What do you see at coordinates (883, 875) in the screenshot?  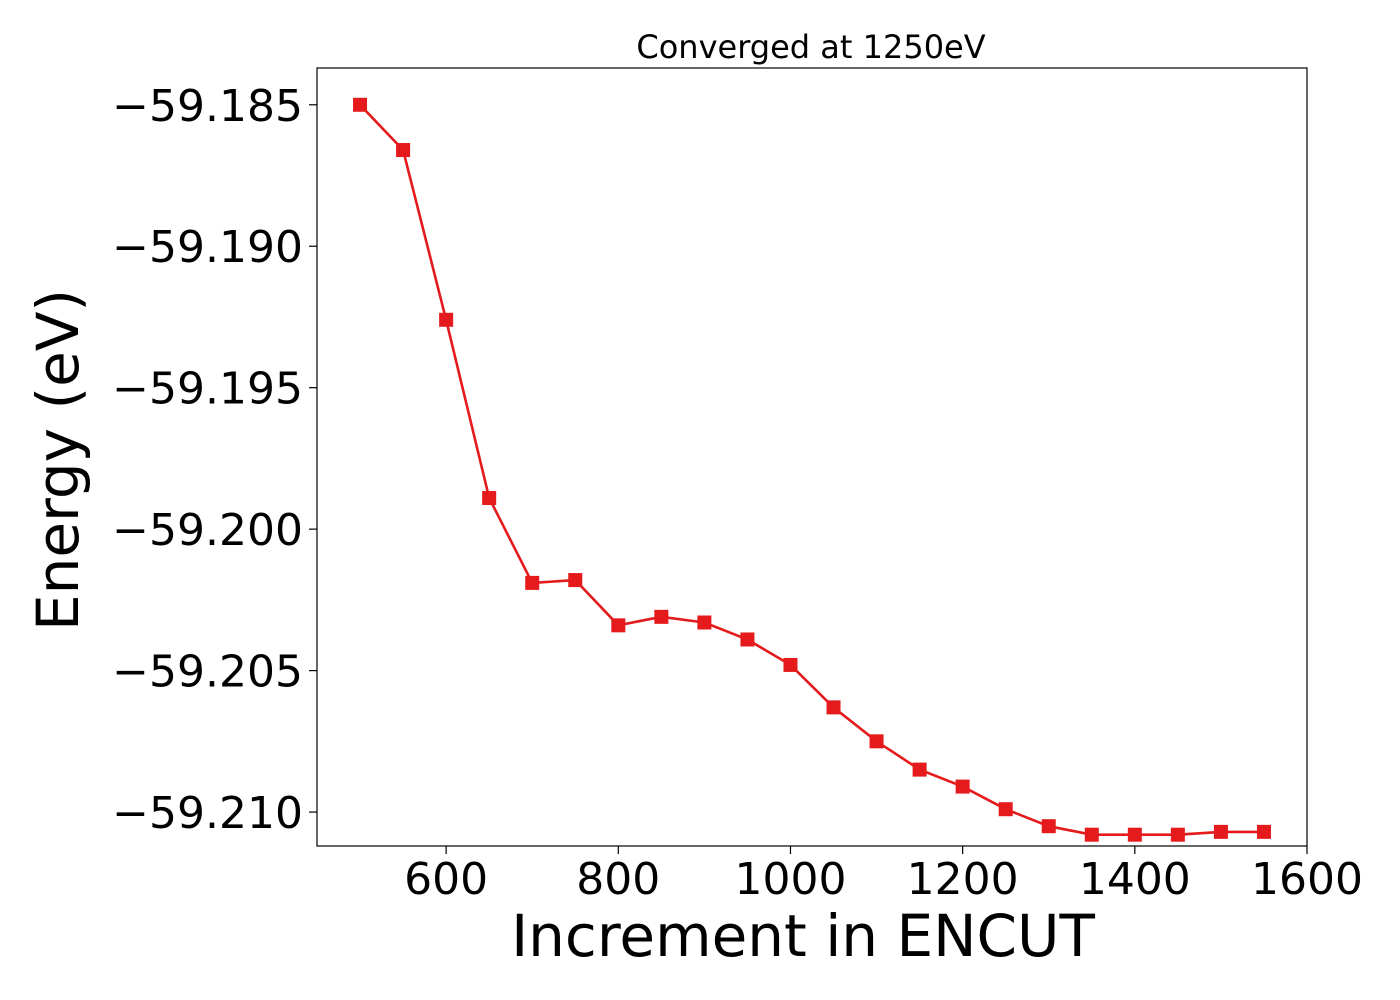 I see `x-axis: 600 800 1000 1200 1400 1600` at bounding box center [883, 875].